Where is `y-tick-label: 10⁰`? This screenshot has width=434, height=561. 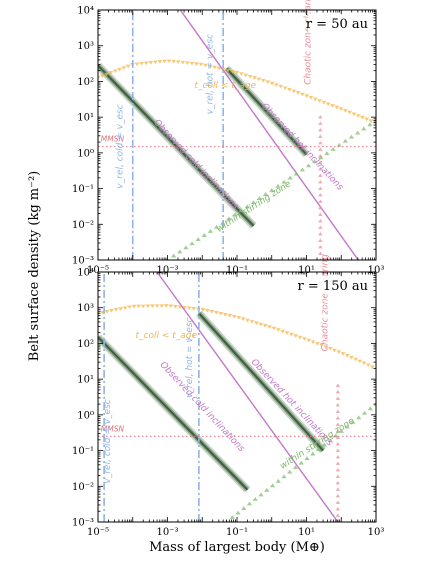
y-tick-label: 10⁰ is located at coordinates (85, 153).